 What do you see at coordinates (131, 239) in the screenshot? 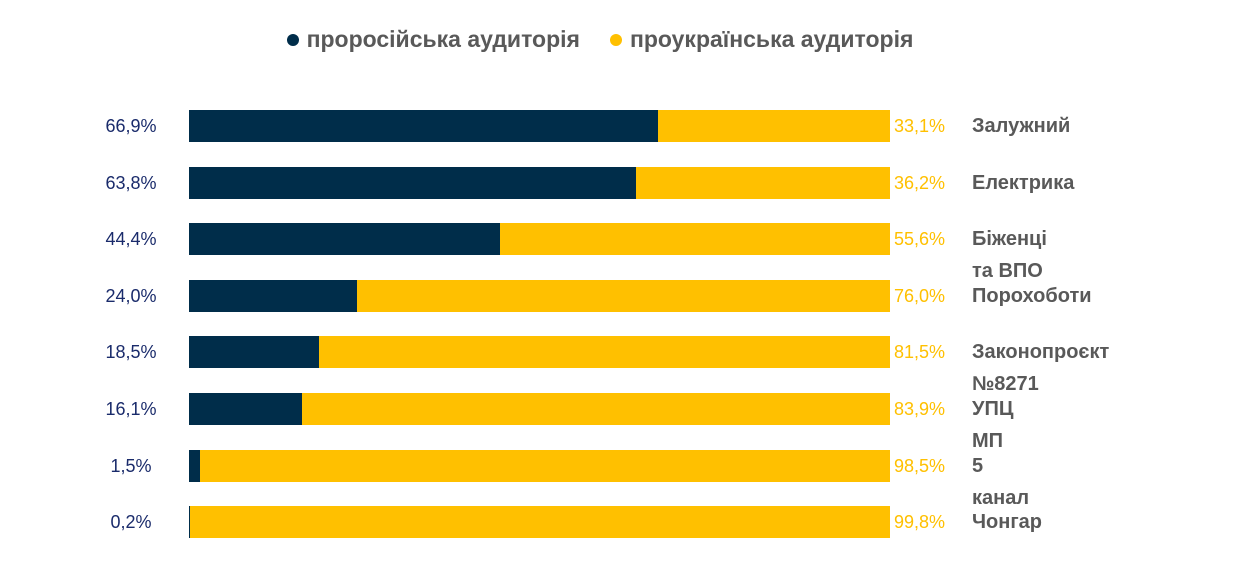
I see `data-label-prorussian: 44,4%` at bounding box center [131, 239].